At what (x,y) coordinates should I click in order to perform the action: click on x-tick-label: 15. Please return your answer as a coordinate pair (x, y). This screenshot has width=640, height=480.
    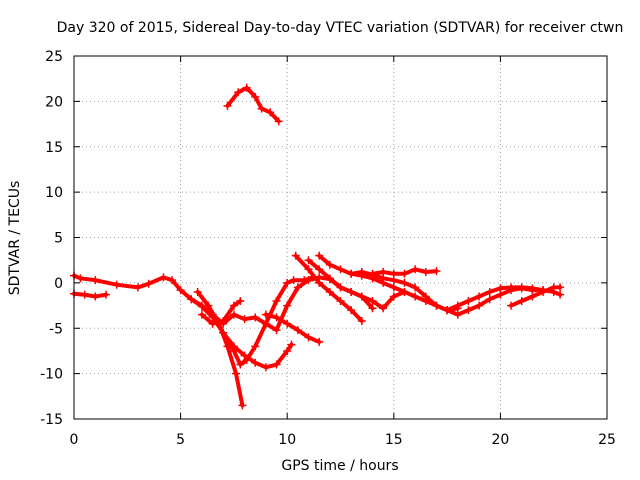
    Looking at the image, I should click on (394, 440).